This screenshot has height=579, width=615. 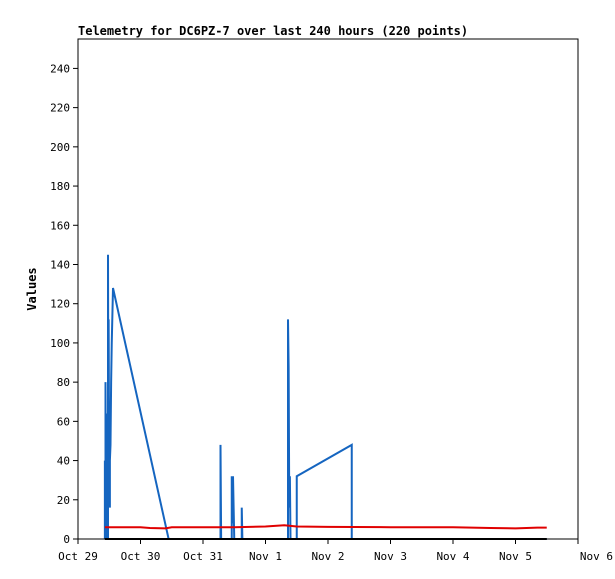 What do you see at coordinates (390, 556) in the screenshot?
I see `x-tick-label: Nov 3` at bounding box center [390, 556].